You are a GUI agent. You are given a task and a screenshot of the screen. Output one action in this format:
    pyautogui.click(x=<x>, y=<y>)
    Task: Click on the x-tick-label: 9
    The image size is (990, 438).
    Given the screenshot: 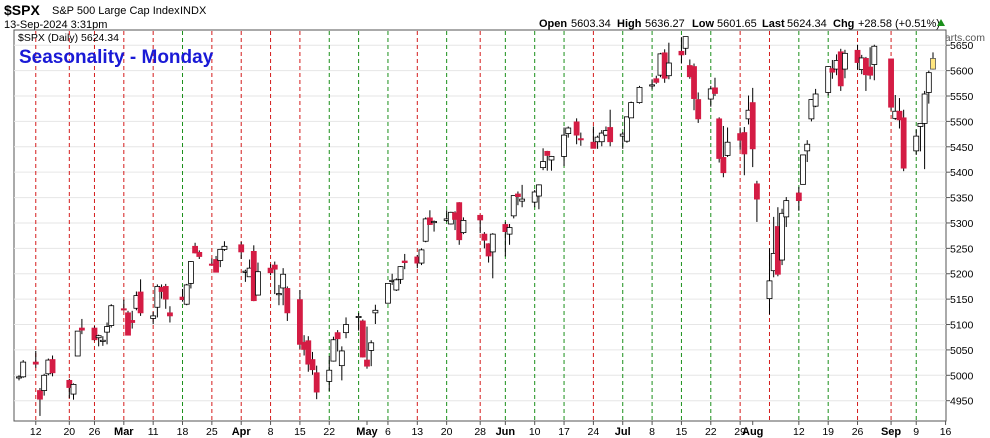 What is the action you would take?
    pyautogui.click(x=916, y=432)
    